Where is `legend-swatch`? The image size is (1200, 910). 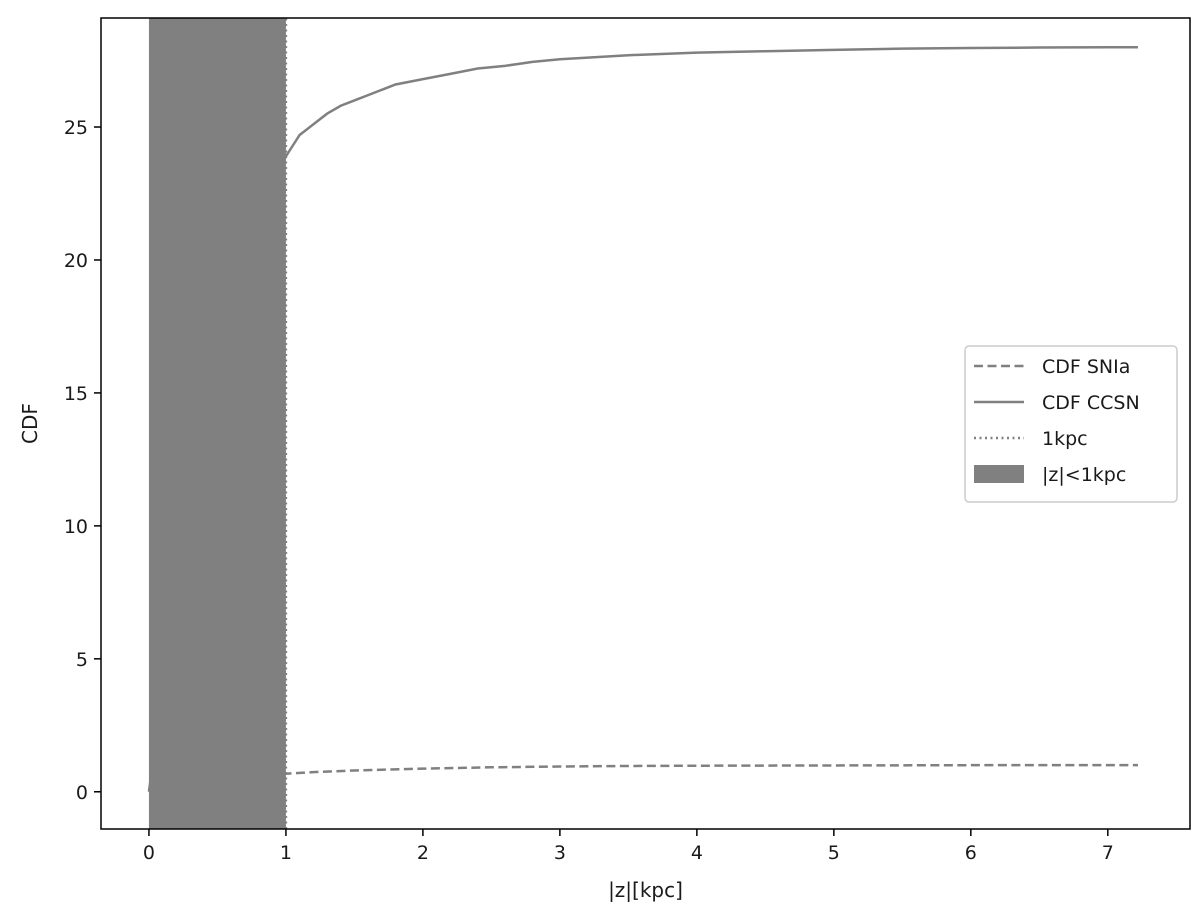
legend-swatch is located at coordinates (999, 474).